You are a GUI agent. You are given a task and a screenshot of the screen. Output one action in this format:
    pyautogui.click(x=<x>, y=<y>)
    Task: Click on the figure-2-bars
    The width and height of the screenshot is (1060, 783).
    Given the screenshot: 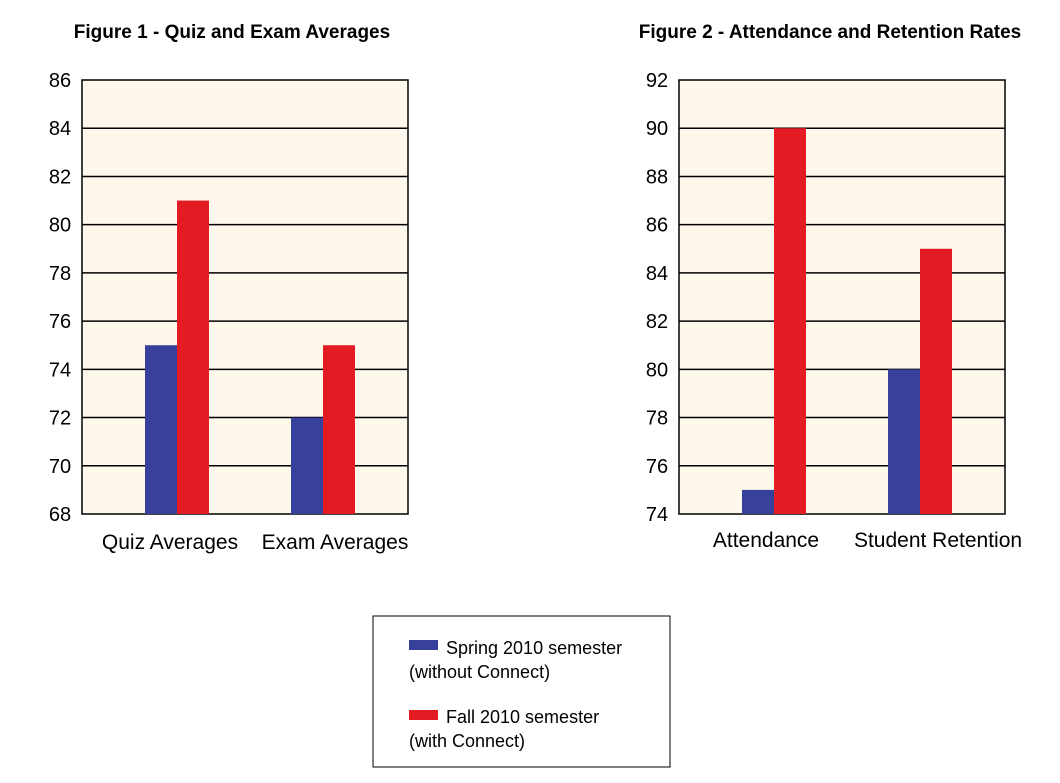 What is the action you would take?
    pyautogui.click(x=847, y=321)
    